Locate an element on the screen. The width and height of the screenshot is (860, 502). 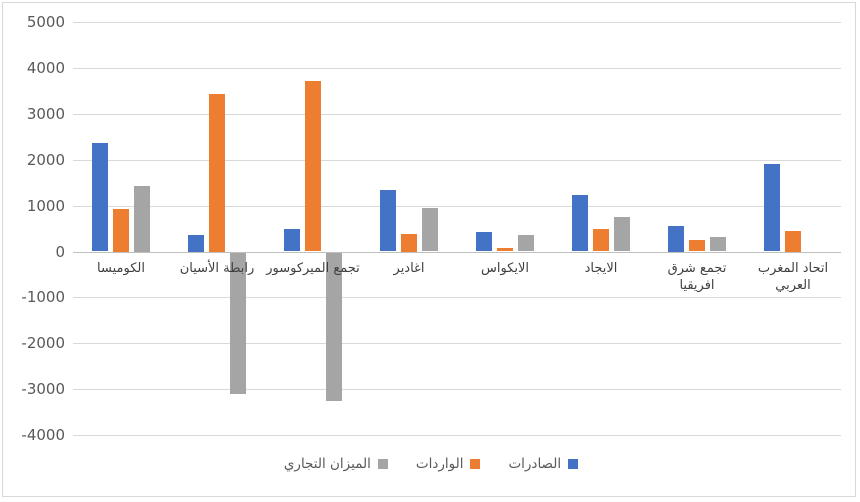
y-axis-tick-label: -1000 is located at coordinates (43, 297).